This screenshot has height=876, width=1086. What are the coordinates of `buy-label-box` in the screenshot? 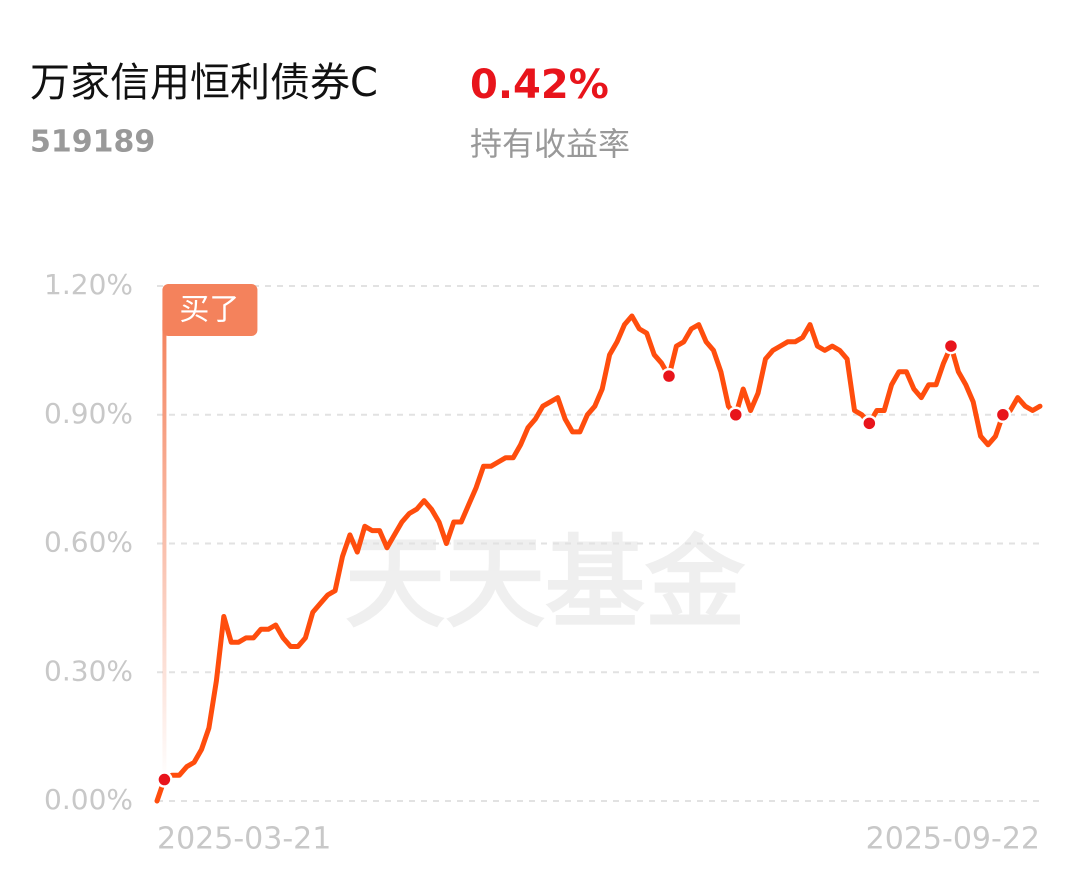 It's located at (210, 310).